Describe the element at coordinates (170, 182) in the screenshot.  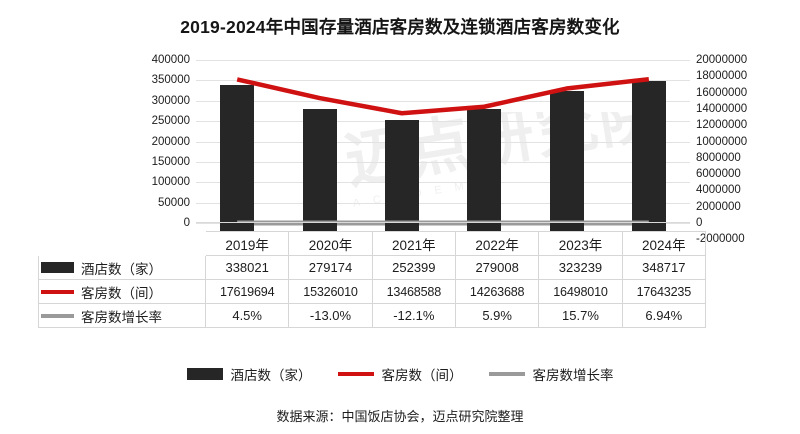
I see `axis-tick-label: 100000` at that location.